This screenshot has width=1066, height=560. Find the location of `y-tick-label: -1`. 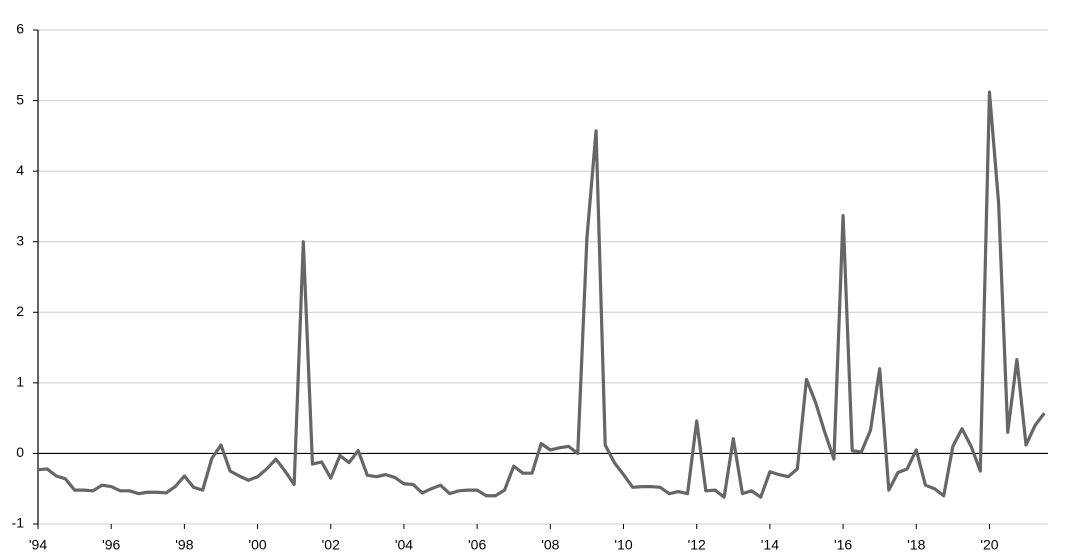

y-tick-label: -1 is located at coordinates (18, 523).